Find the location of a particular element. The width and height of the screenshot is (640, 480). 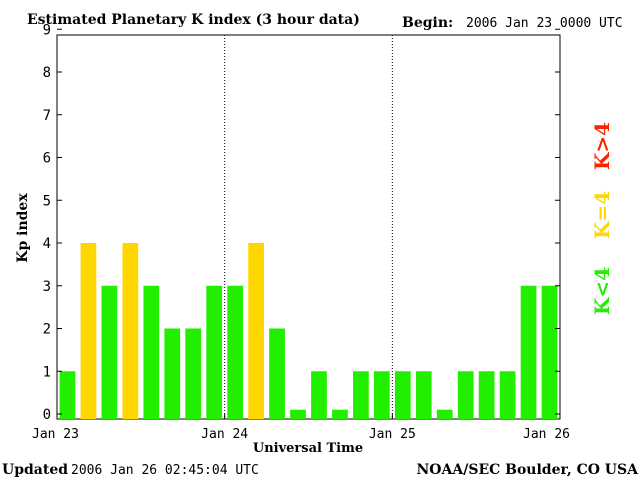

legend-k-equal-4: K=4 is located at coordinates (602, 215).